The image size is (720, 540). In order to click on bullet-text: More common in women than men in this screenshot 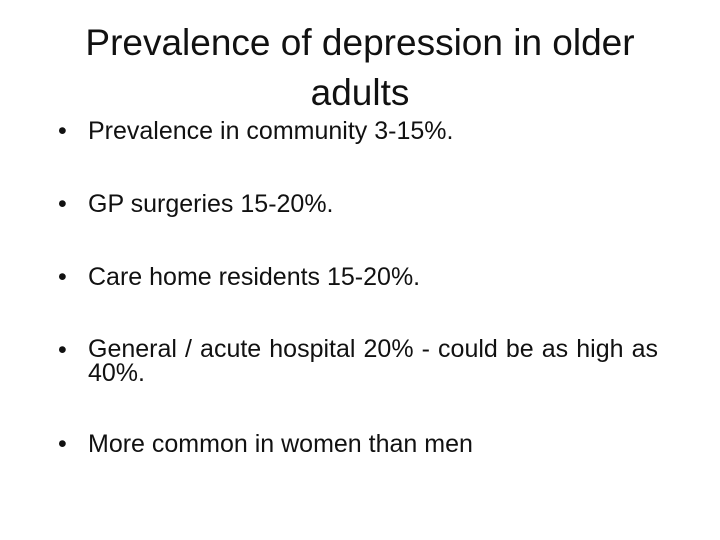, I will do `click(280, 444)`.